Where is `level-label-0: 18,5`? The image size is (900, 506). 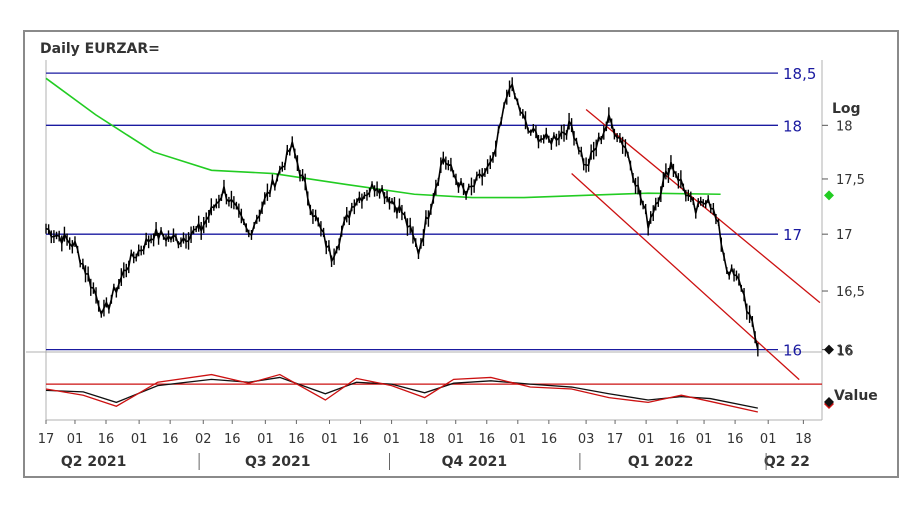
level-label-0: 18,5 is located at coordinates (799, 74).